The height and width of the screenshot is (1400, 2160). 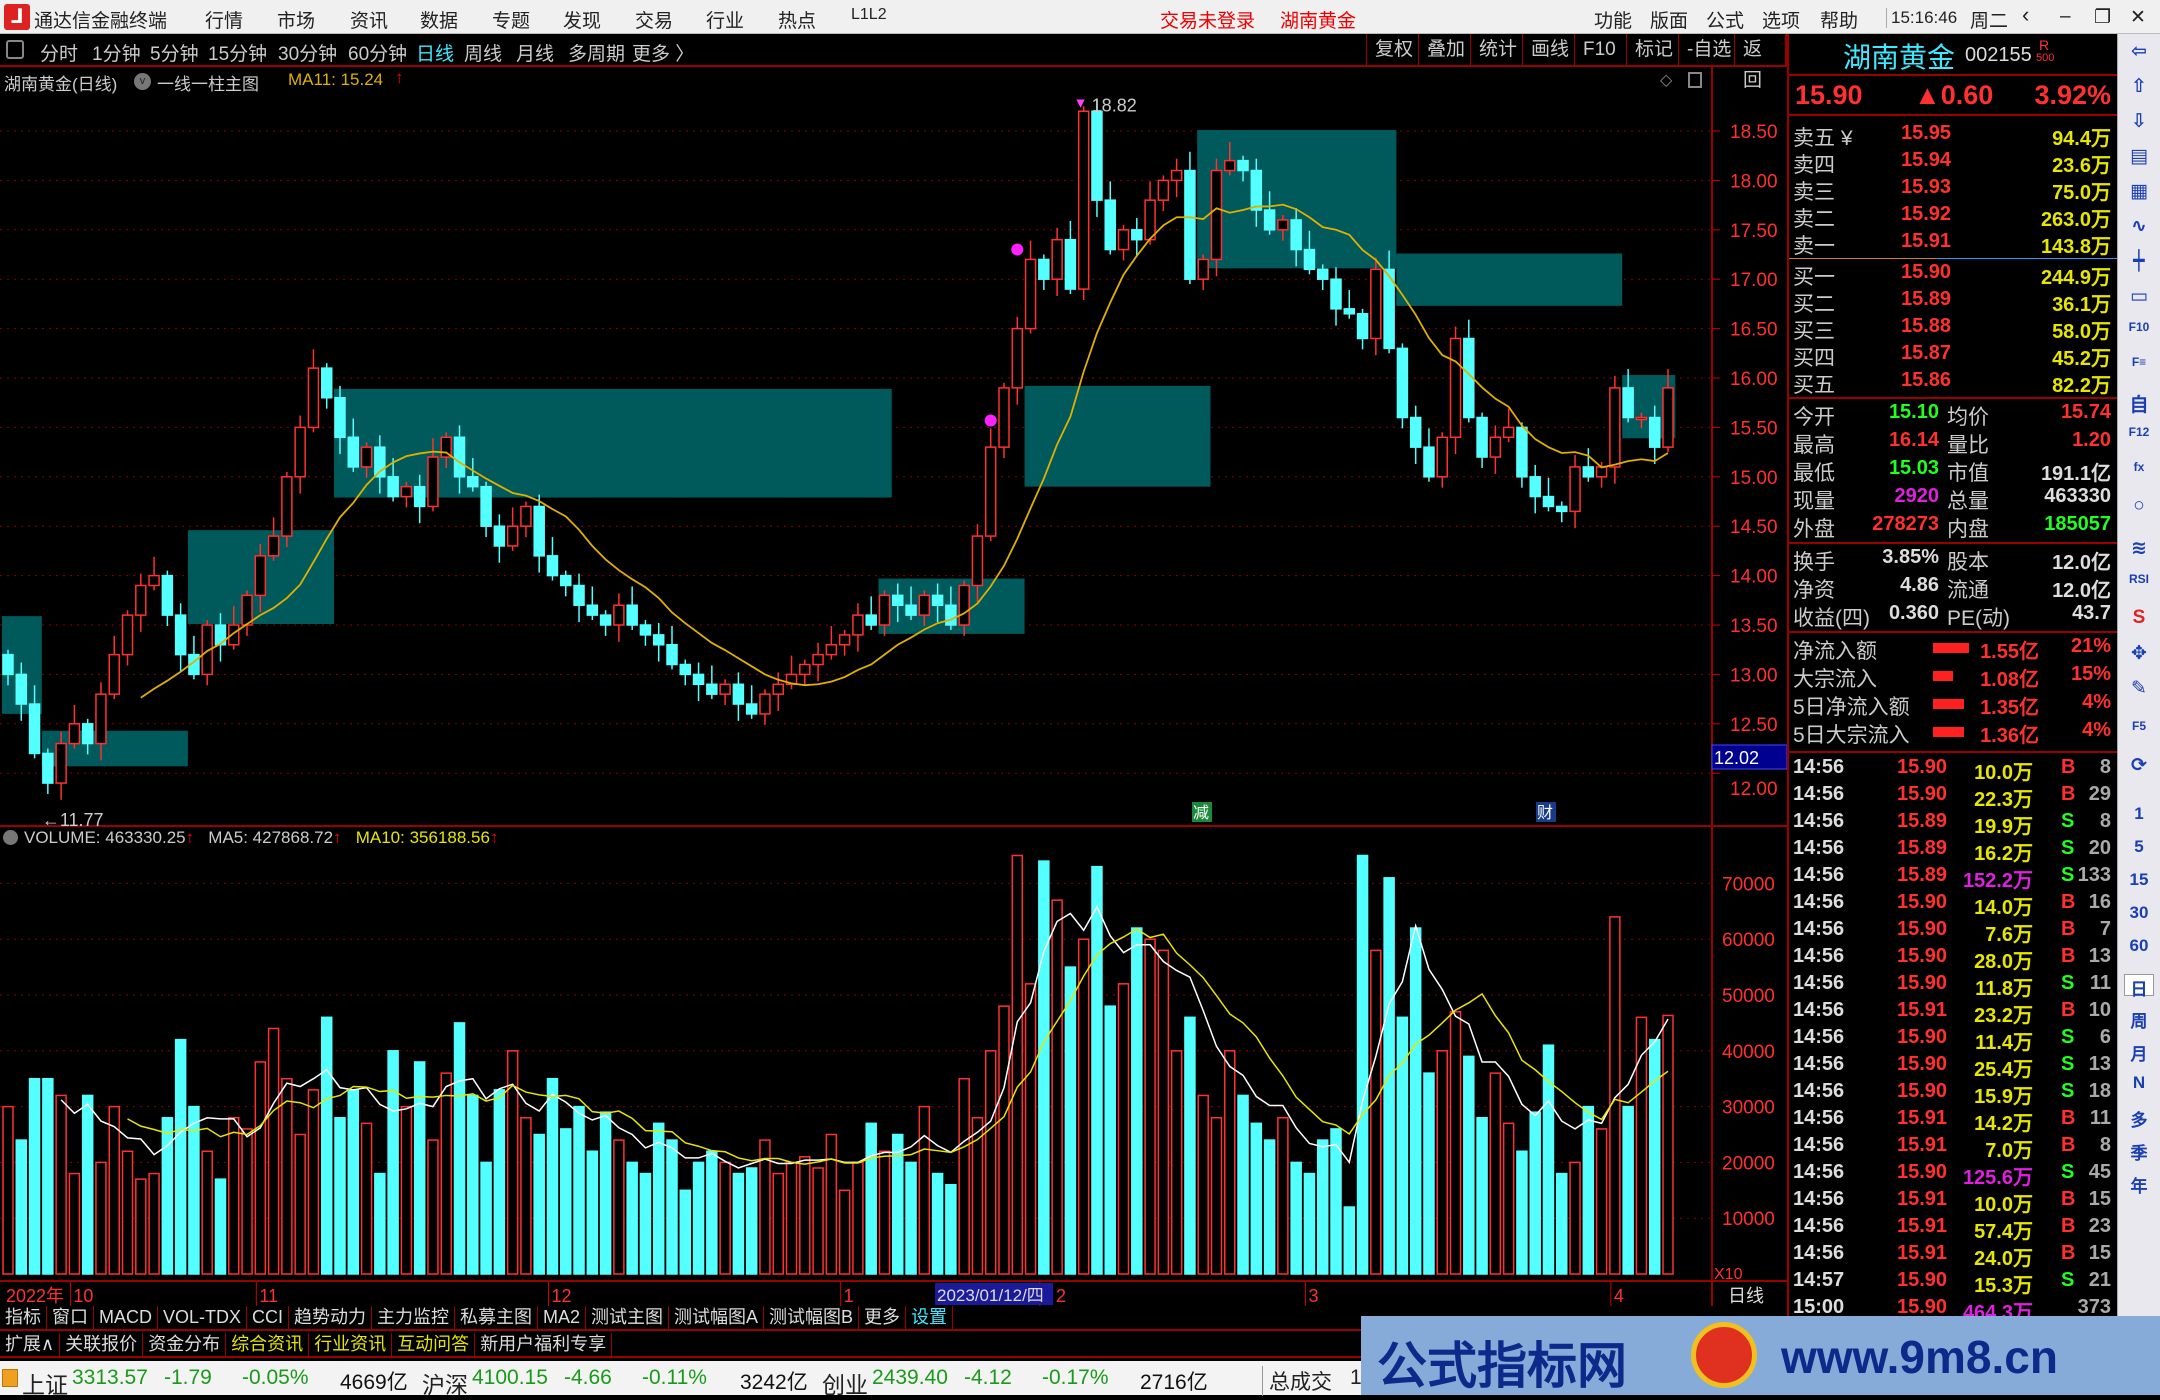 What do you see at coordinates (1445, 49) in the screenshot?
I see `toolbar-button-叠加: 叠加` at bounding box center [1445, 49].